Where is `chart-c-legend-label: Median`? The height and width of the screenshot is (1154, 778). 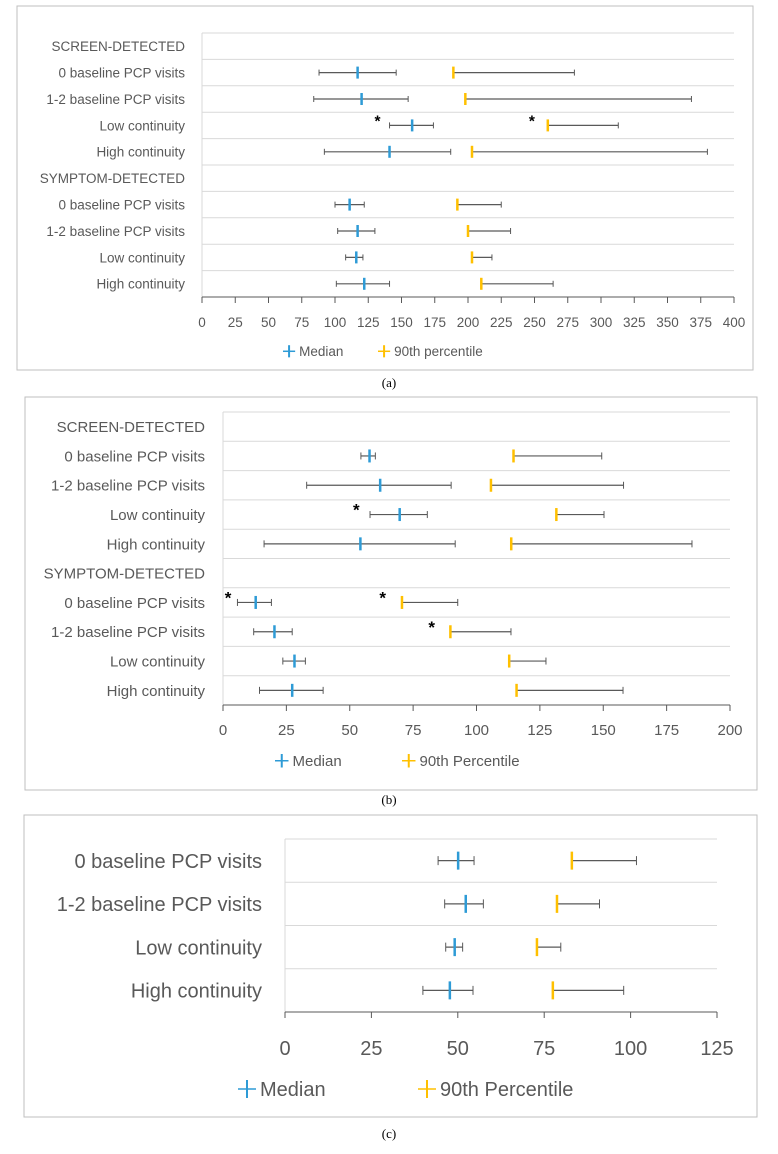 chart-c-legend-label: Median is located at coordinates (293, 1090).